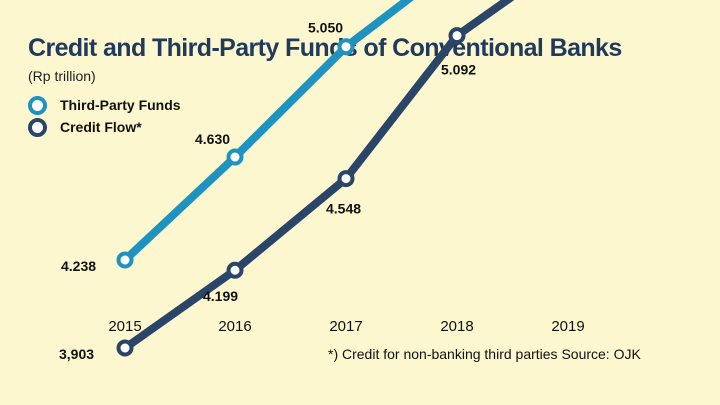 The width and height of the screenshot is (720, 405). I want to click on x-tick-label-2017: 2017, so click(345, 326).